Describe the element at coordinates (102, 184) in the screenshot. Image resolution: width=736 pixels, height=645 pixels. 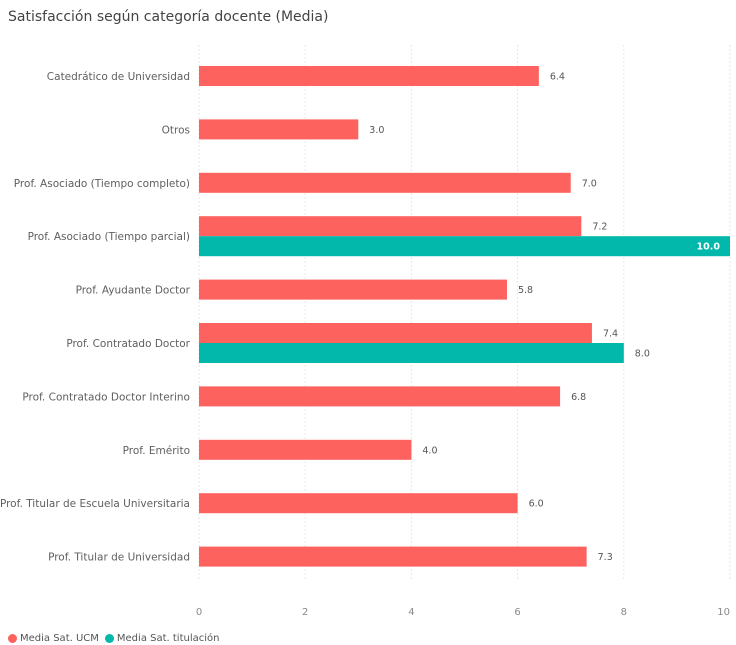
I see `category-label: Prof. Asociado (Tiempo completo)` at that location.